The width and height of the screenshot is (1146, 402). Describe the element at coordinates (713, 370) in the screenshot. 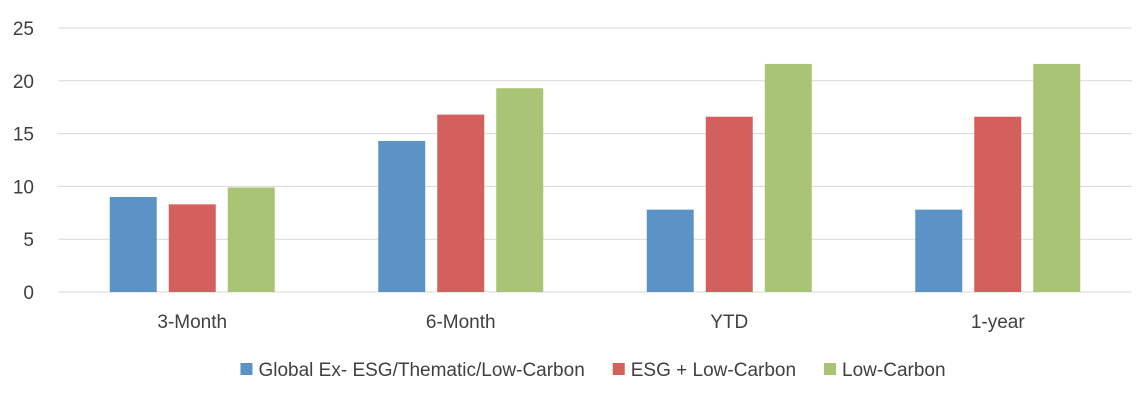

I see `legend-label: ESG + Low-Carbon` at that location.